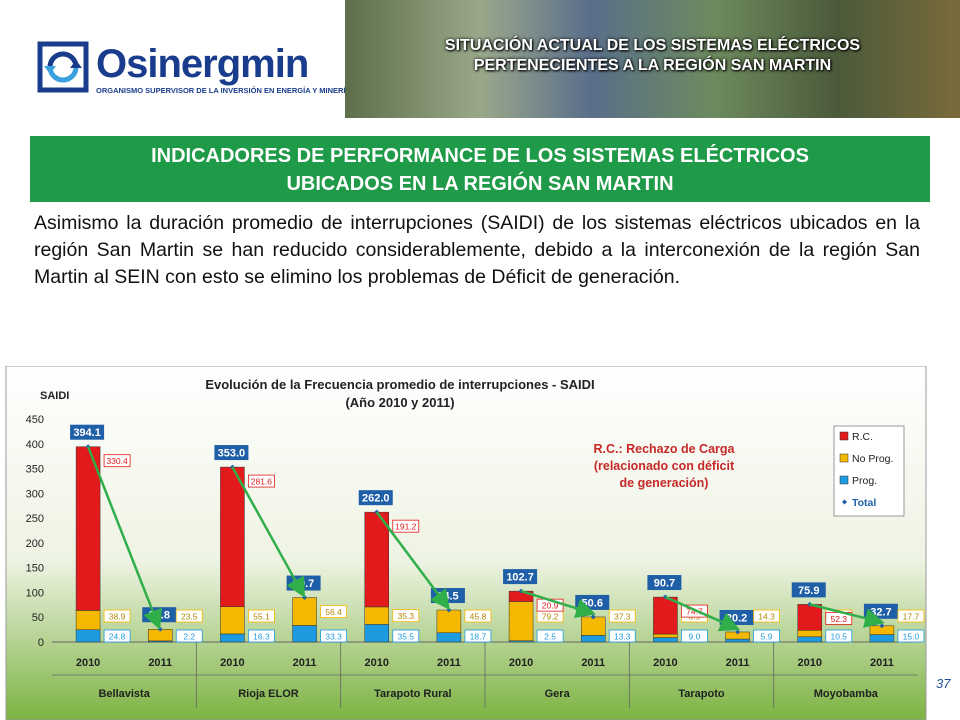 Image resolution: width=960 pixels, height=720 pixels. Describe the element at coordinates (550, 606) in the screenshot. I see `rc-data-label: 20.9` at that location.